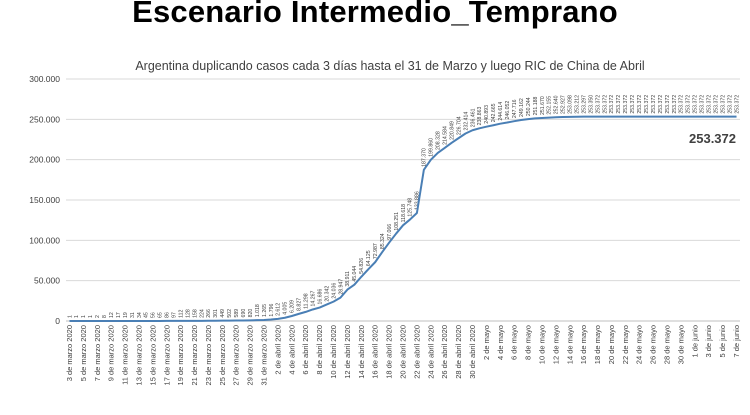 The width and height of the screenshot is (750, 415). What do you see at coordinates (126, 315) in the screenshot?
I see `data-label: 19` at bounding box center [126, 315].